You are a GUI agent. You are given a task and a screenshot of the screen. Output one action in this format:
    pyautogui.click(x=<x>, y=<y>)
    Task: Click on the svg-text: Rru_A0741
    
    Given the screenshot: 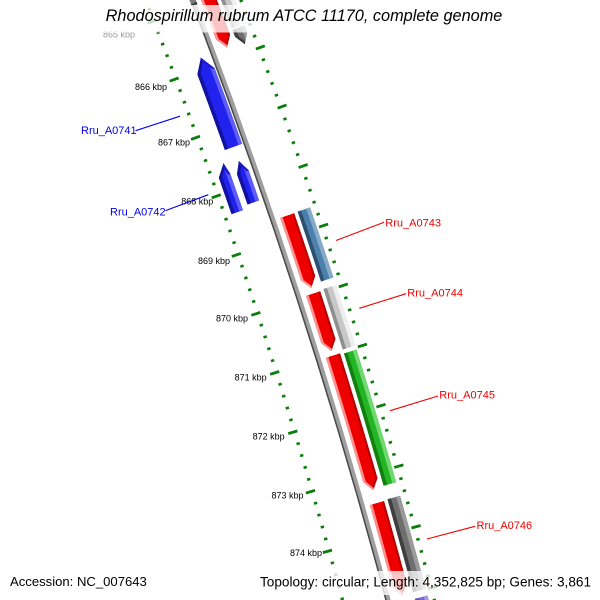 What is the action you would take?
    pyautogui.click(x=109, y=131)
    